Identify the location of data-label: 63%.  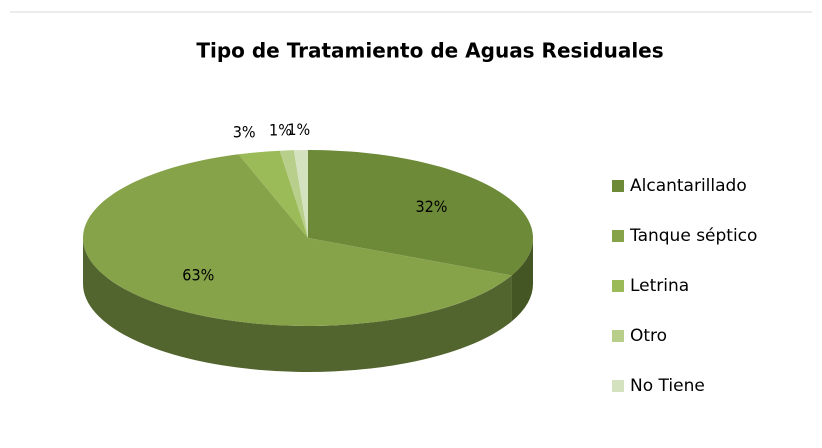
(198, 274).